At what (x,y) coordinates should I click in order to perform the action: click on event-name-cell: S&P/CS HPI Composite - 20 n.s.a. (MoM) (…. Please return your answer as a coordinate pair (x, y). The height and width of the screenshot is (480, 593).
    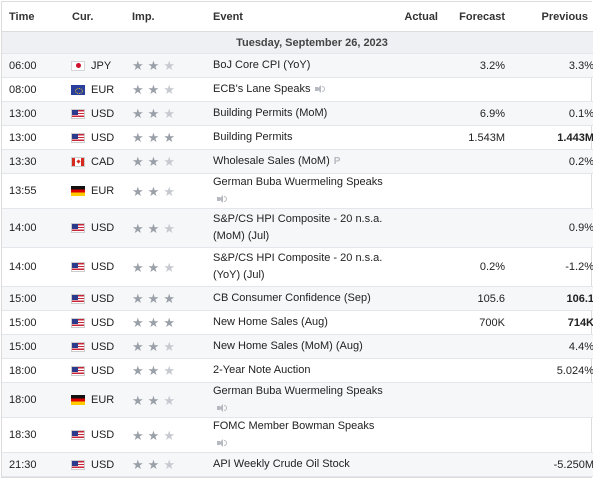
    Looking at the image, I should click on (300, 228).